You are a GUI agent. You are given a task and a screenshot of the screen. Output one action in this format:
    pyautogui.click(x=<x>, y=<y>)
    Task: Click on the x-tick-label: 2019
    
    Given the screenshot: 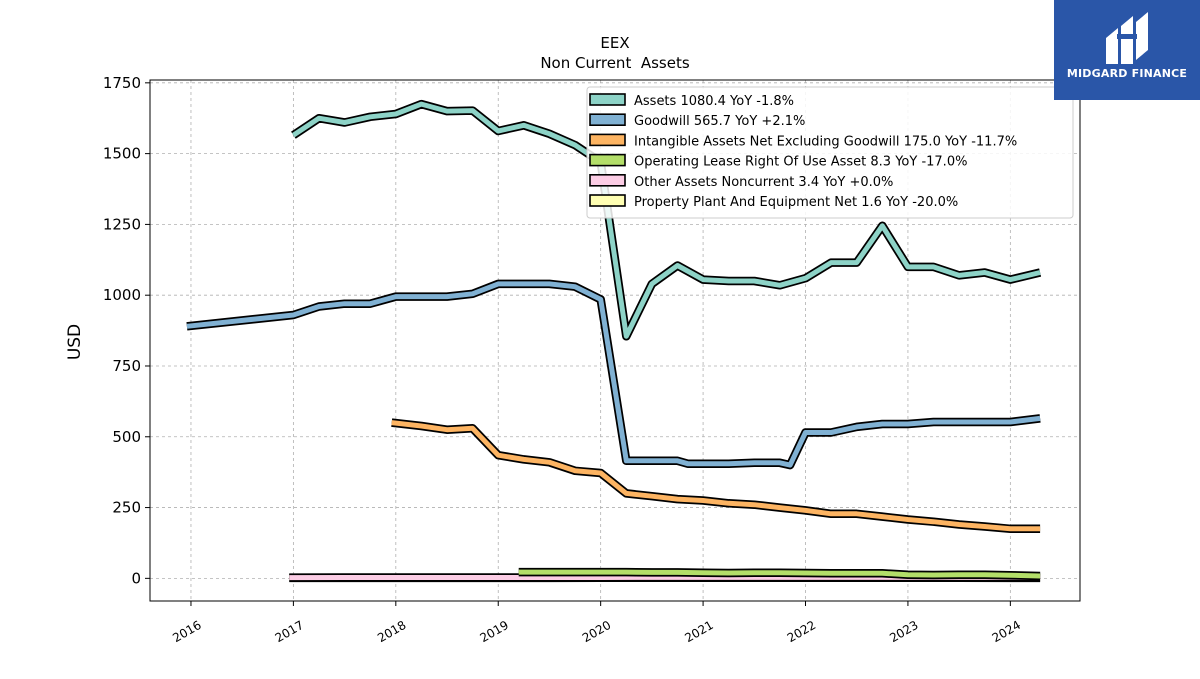 What is the action you would take?
    pyautogui.click(x=494, y=631)
    